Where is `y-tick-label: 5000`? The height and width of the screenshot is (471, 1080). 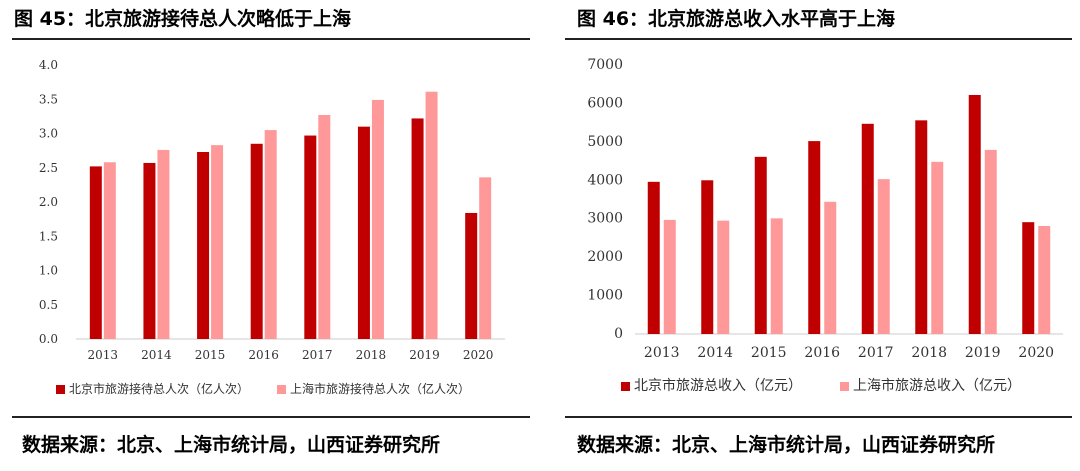 y-tick-label: 5000 is located at coordinates (605, 142).